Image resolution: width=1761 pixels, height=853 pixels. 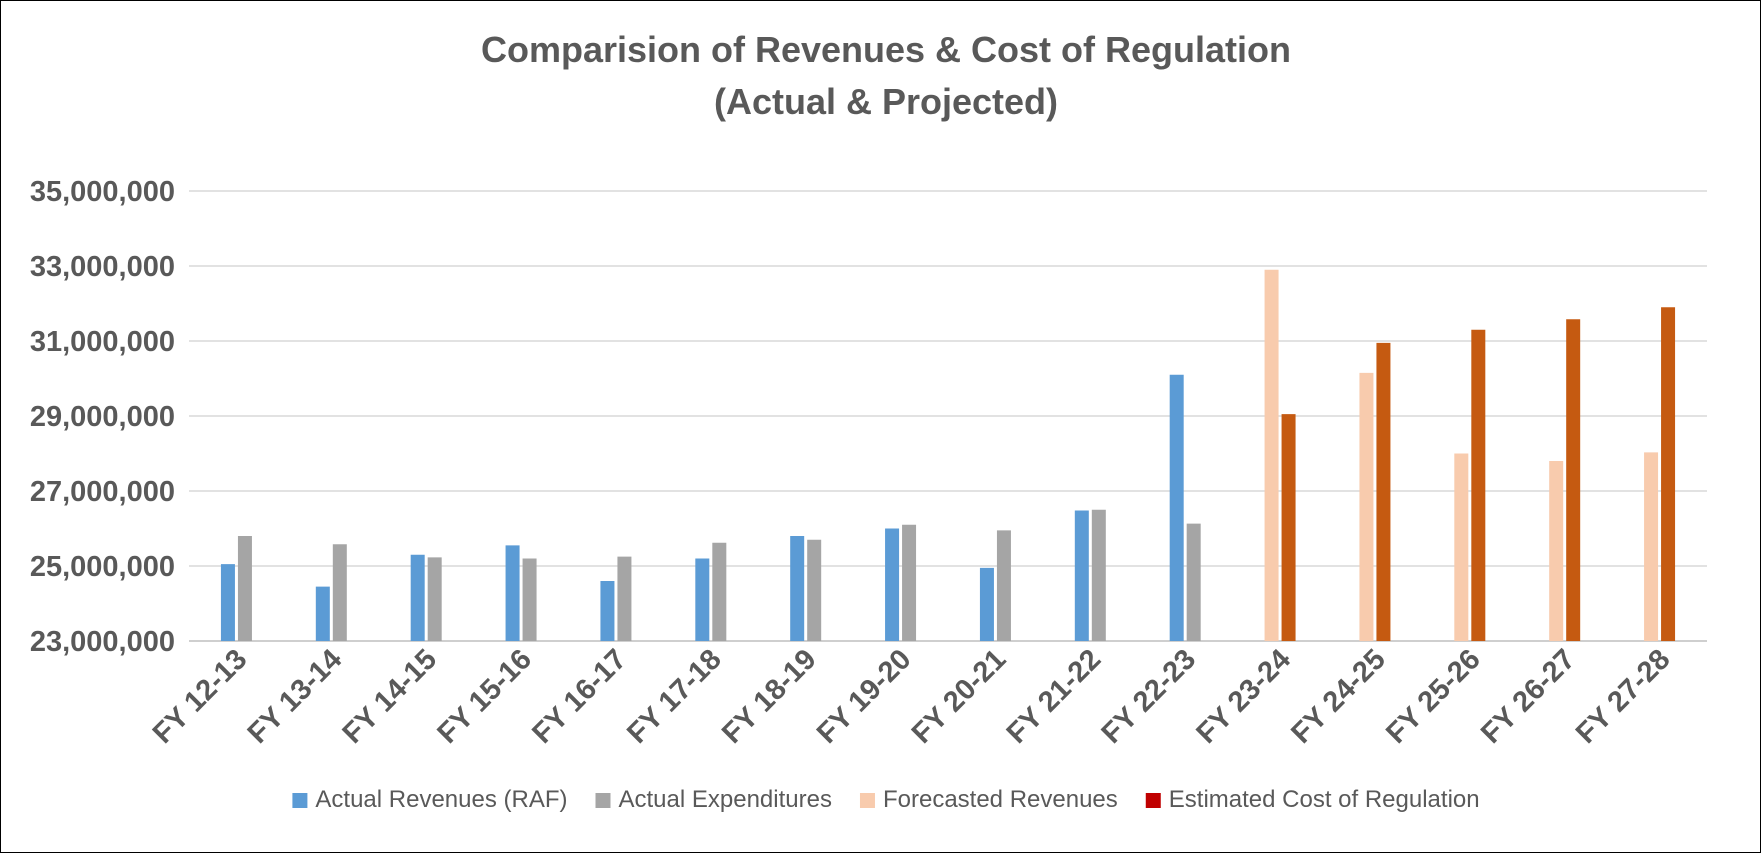 What do you see at coordinates (674, 696) in the screenshot?
I see `x-tick-label: FY 17-18` at bounding box center [674, 696].